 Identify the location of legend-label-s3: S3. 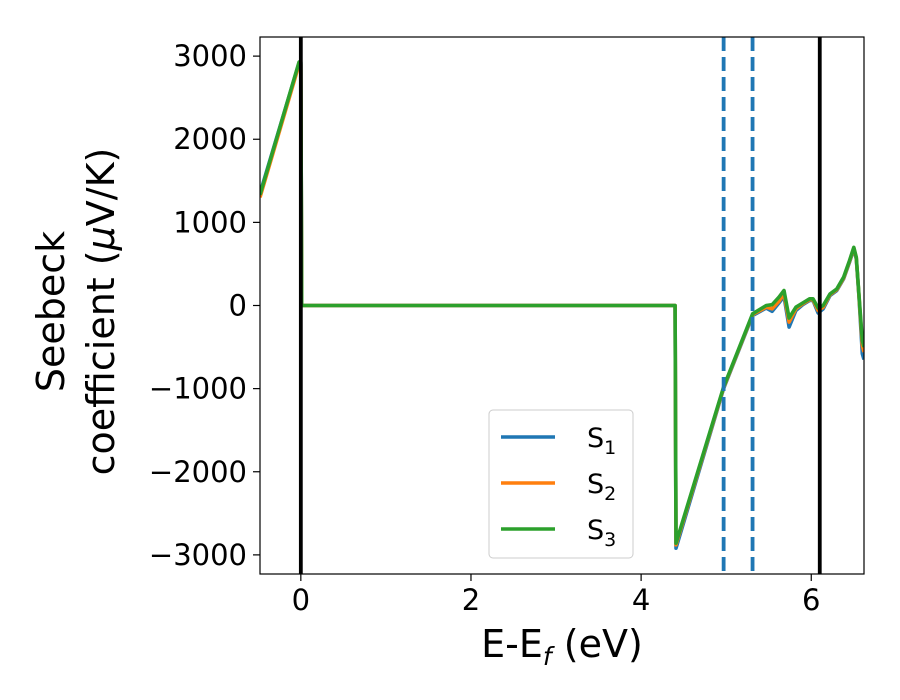
(601, 533).